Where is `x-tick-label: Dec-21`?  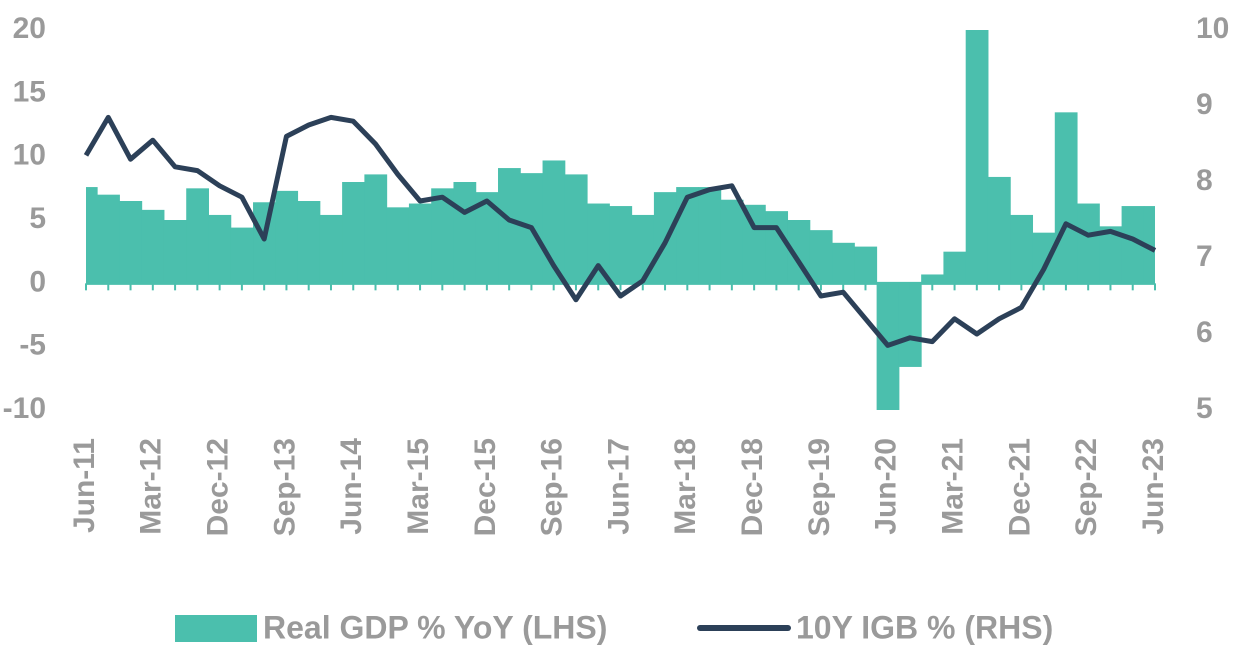
x-tick-label: Dec-21 is located at coordinates (1019, 487).